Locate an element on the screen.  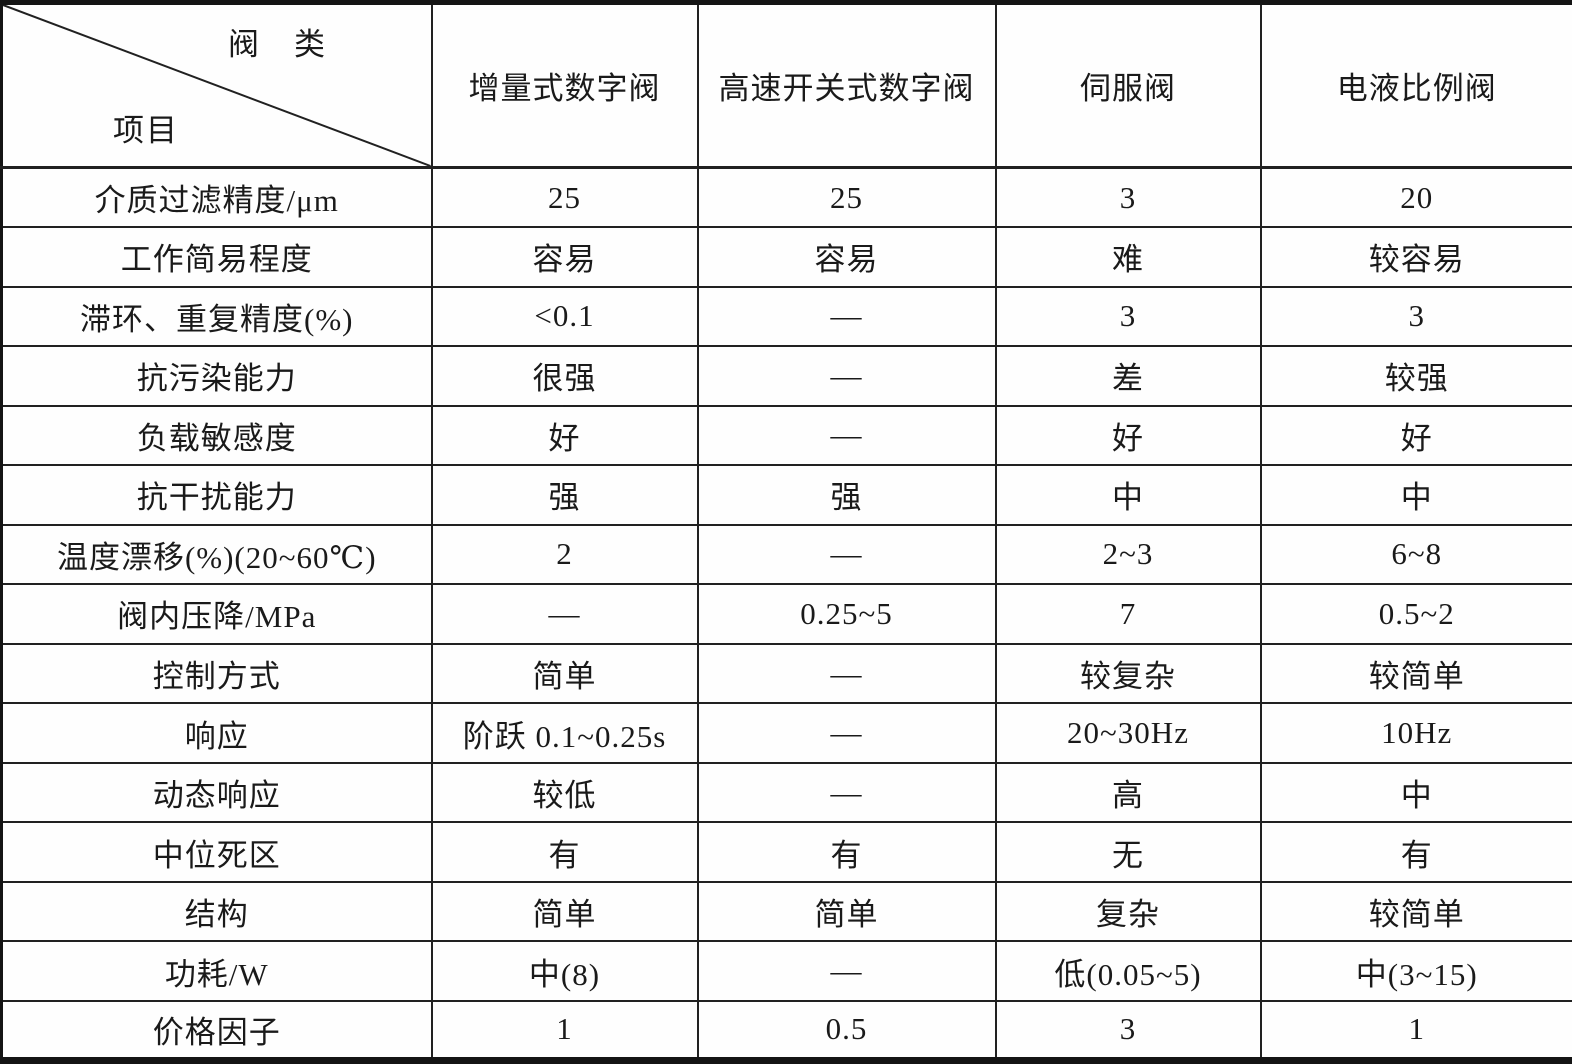
table-row-contamination-resistance: 抗污染能力 很强 — 差 较强 is located at coordinates (786, 376).